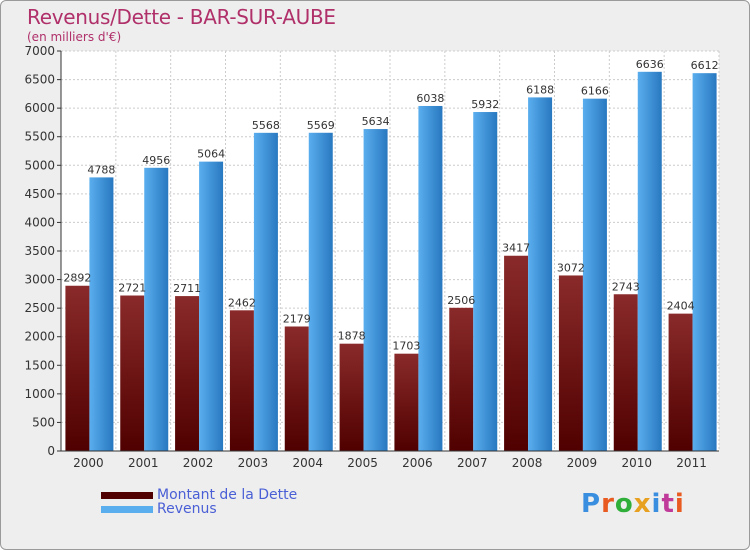 This screenshot has height=550, width=750. Describe the element at coordinates (101, 169) in the screenshot. I see `data-label-revenue: 4788` at that location.